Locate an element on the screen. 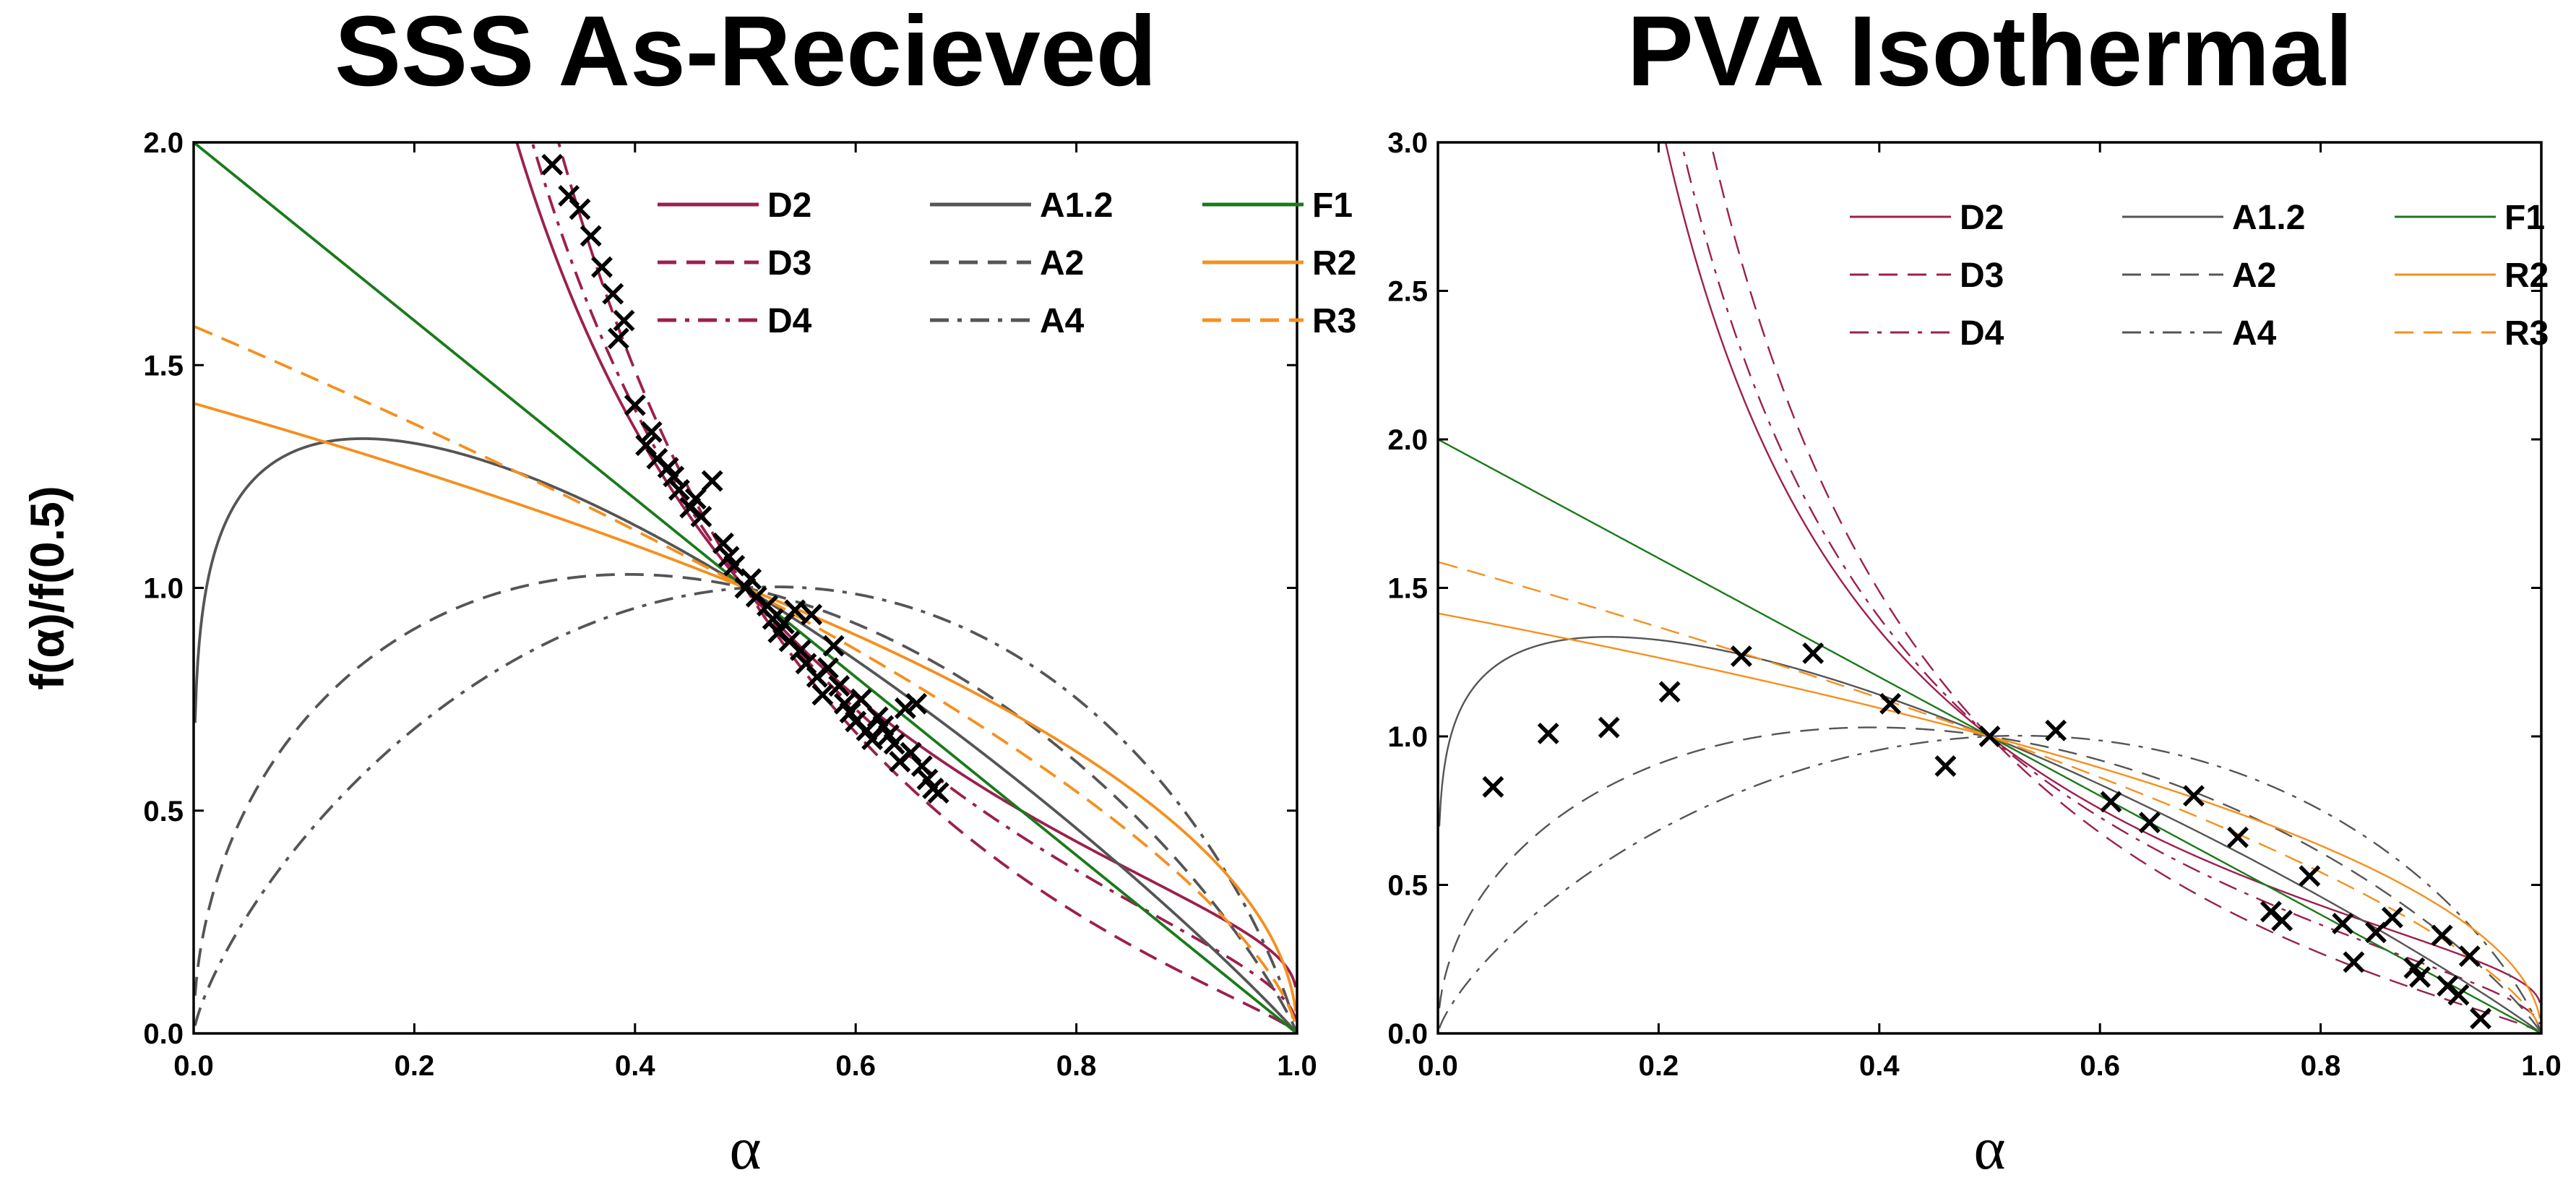  series-line-a2 is located at coordinates (1989, 879).